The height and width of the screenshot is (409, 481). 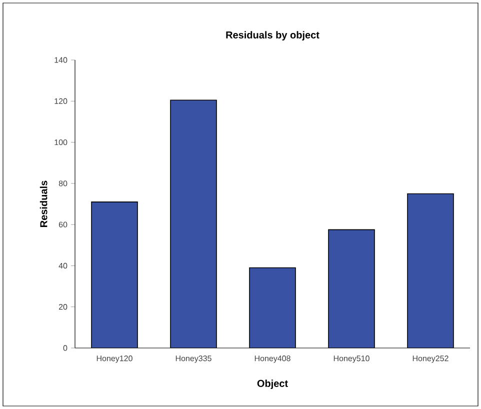 I want to click on y-tick-label: 100, so click(x=61, y=142).